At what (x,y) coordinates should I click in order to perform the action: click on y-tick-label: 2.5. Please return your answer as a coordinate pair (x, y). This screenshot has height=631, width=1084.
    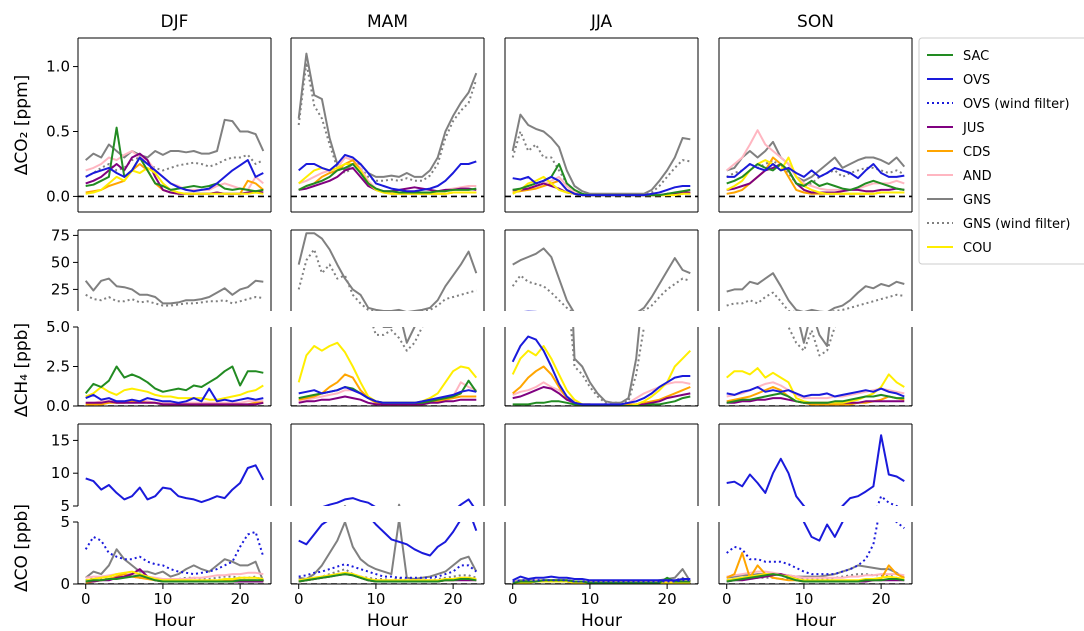
    Looking at the image, I should click on (58, 367).